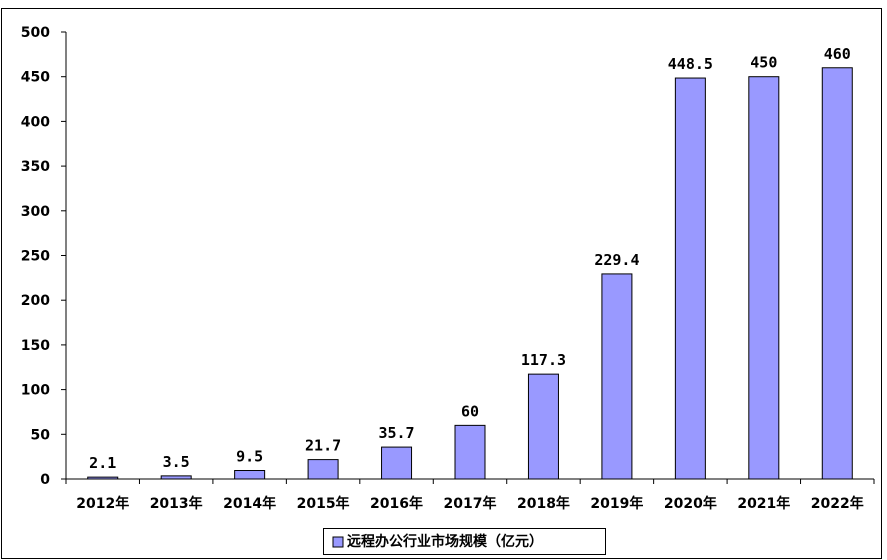 Image resolution: width=887 pixels, height=560 pixels. What do you see at coordinates (35, 167) in the screenshot?
I see `y-tick-label: 350` at bounding box center [35, 167].